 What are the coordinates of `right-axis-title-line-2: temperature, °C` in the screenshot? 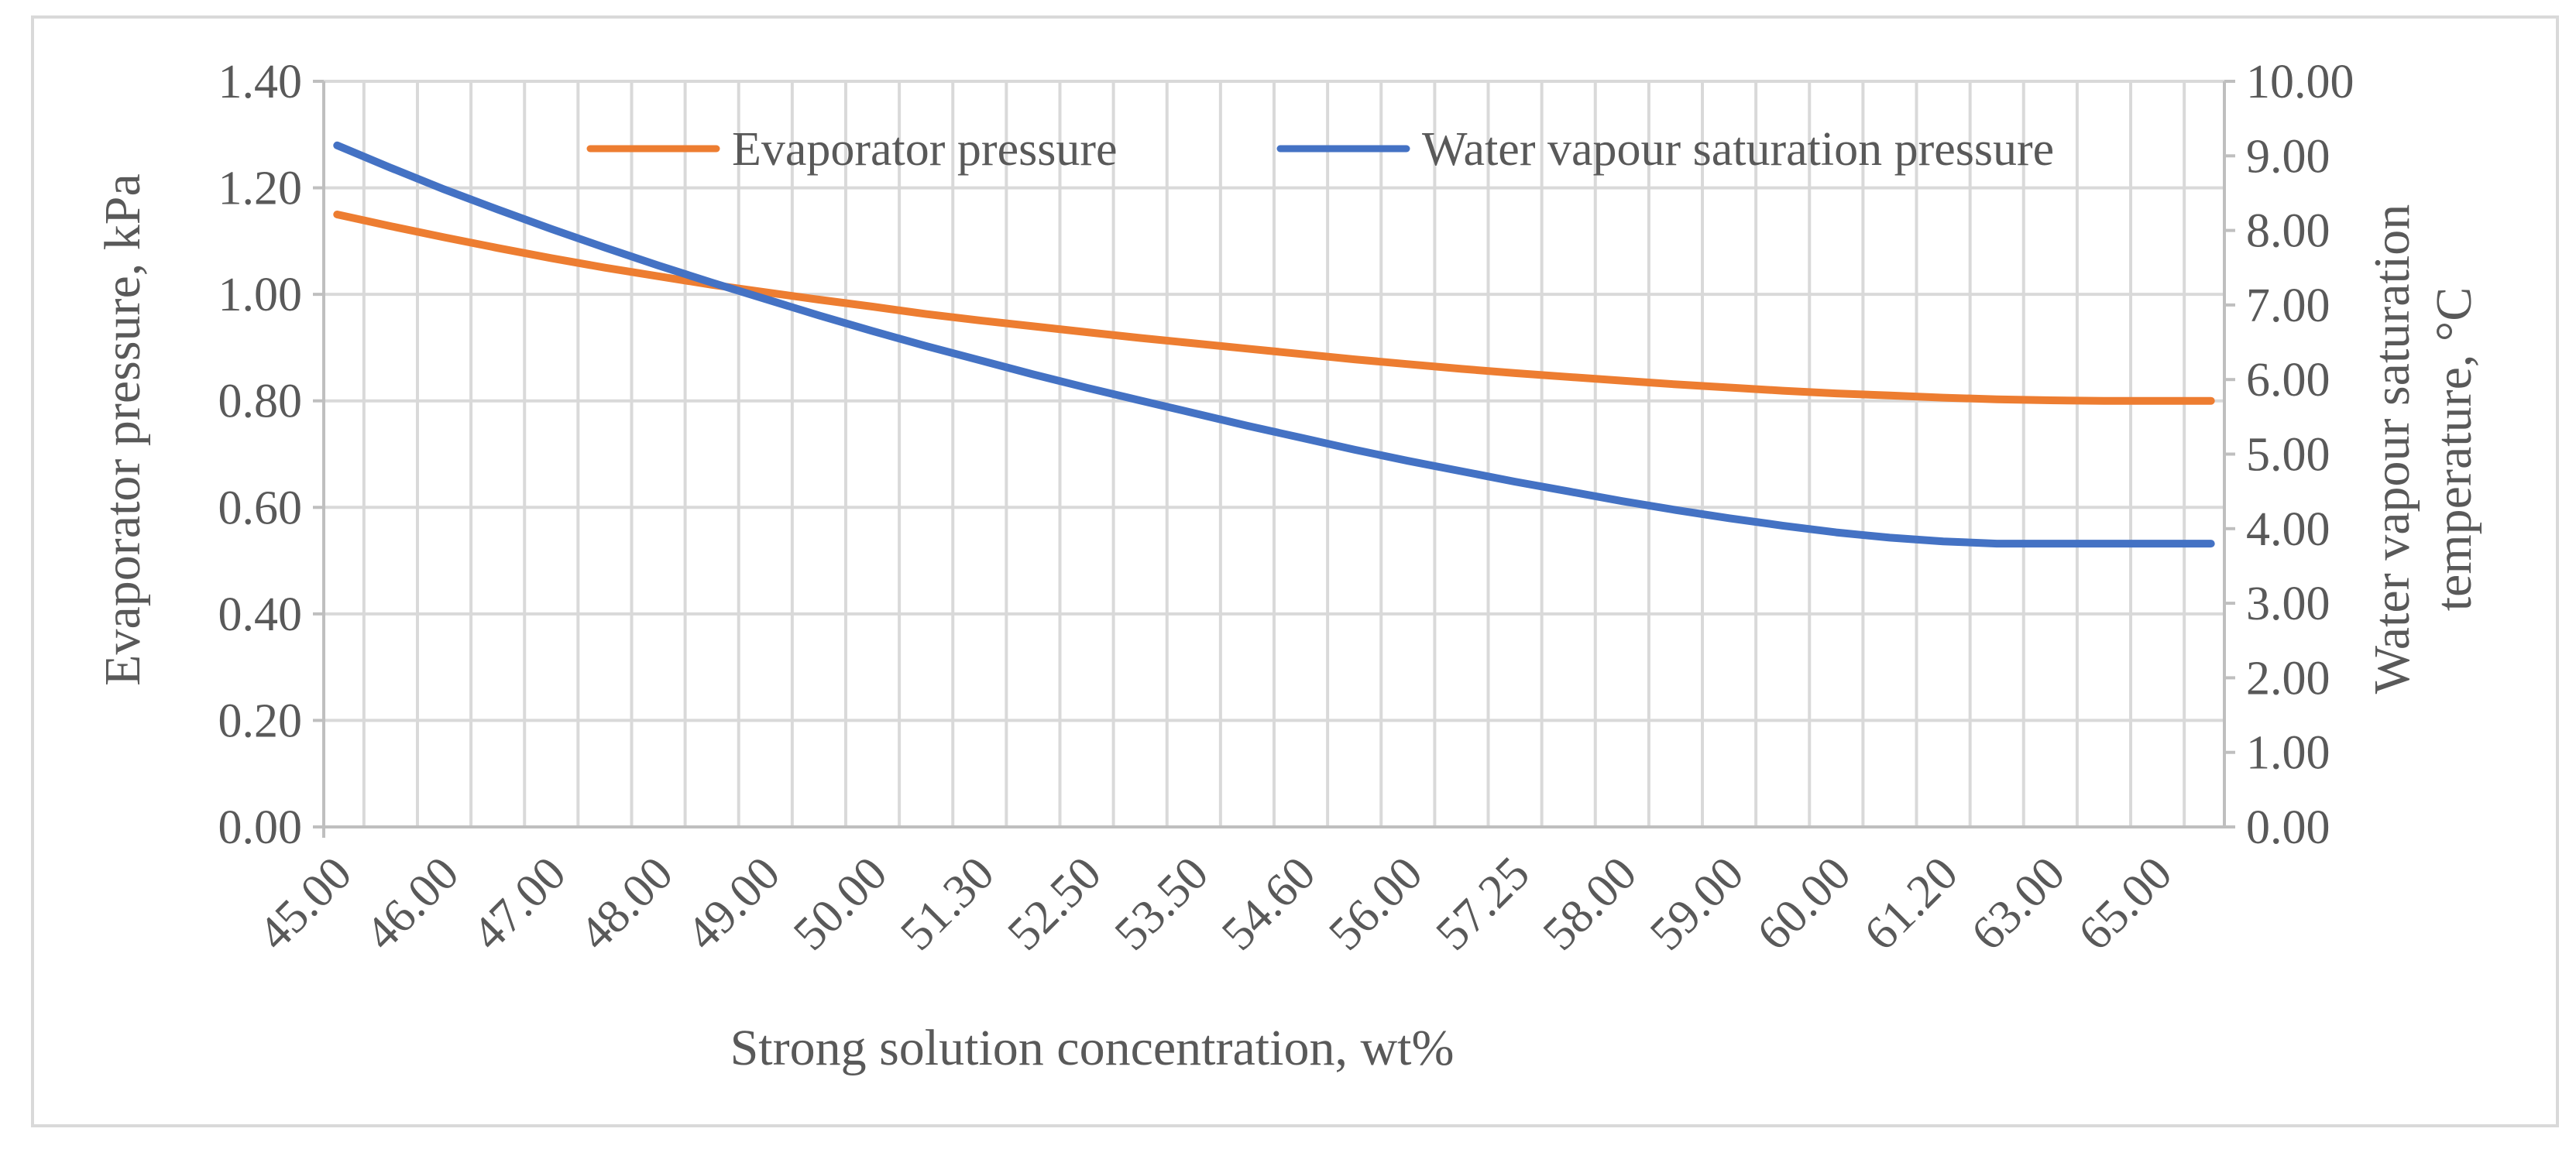 It's located at (2454, 449).